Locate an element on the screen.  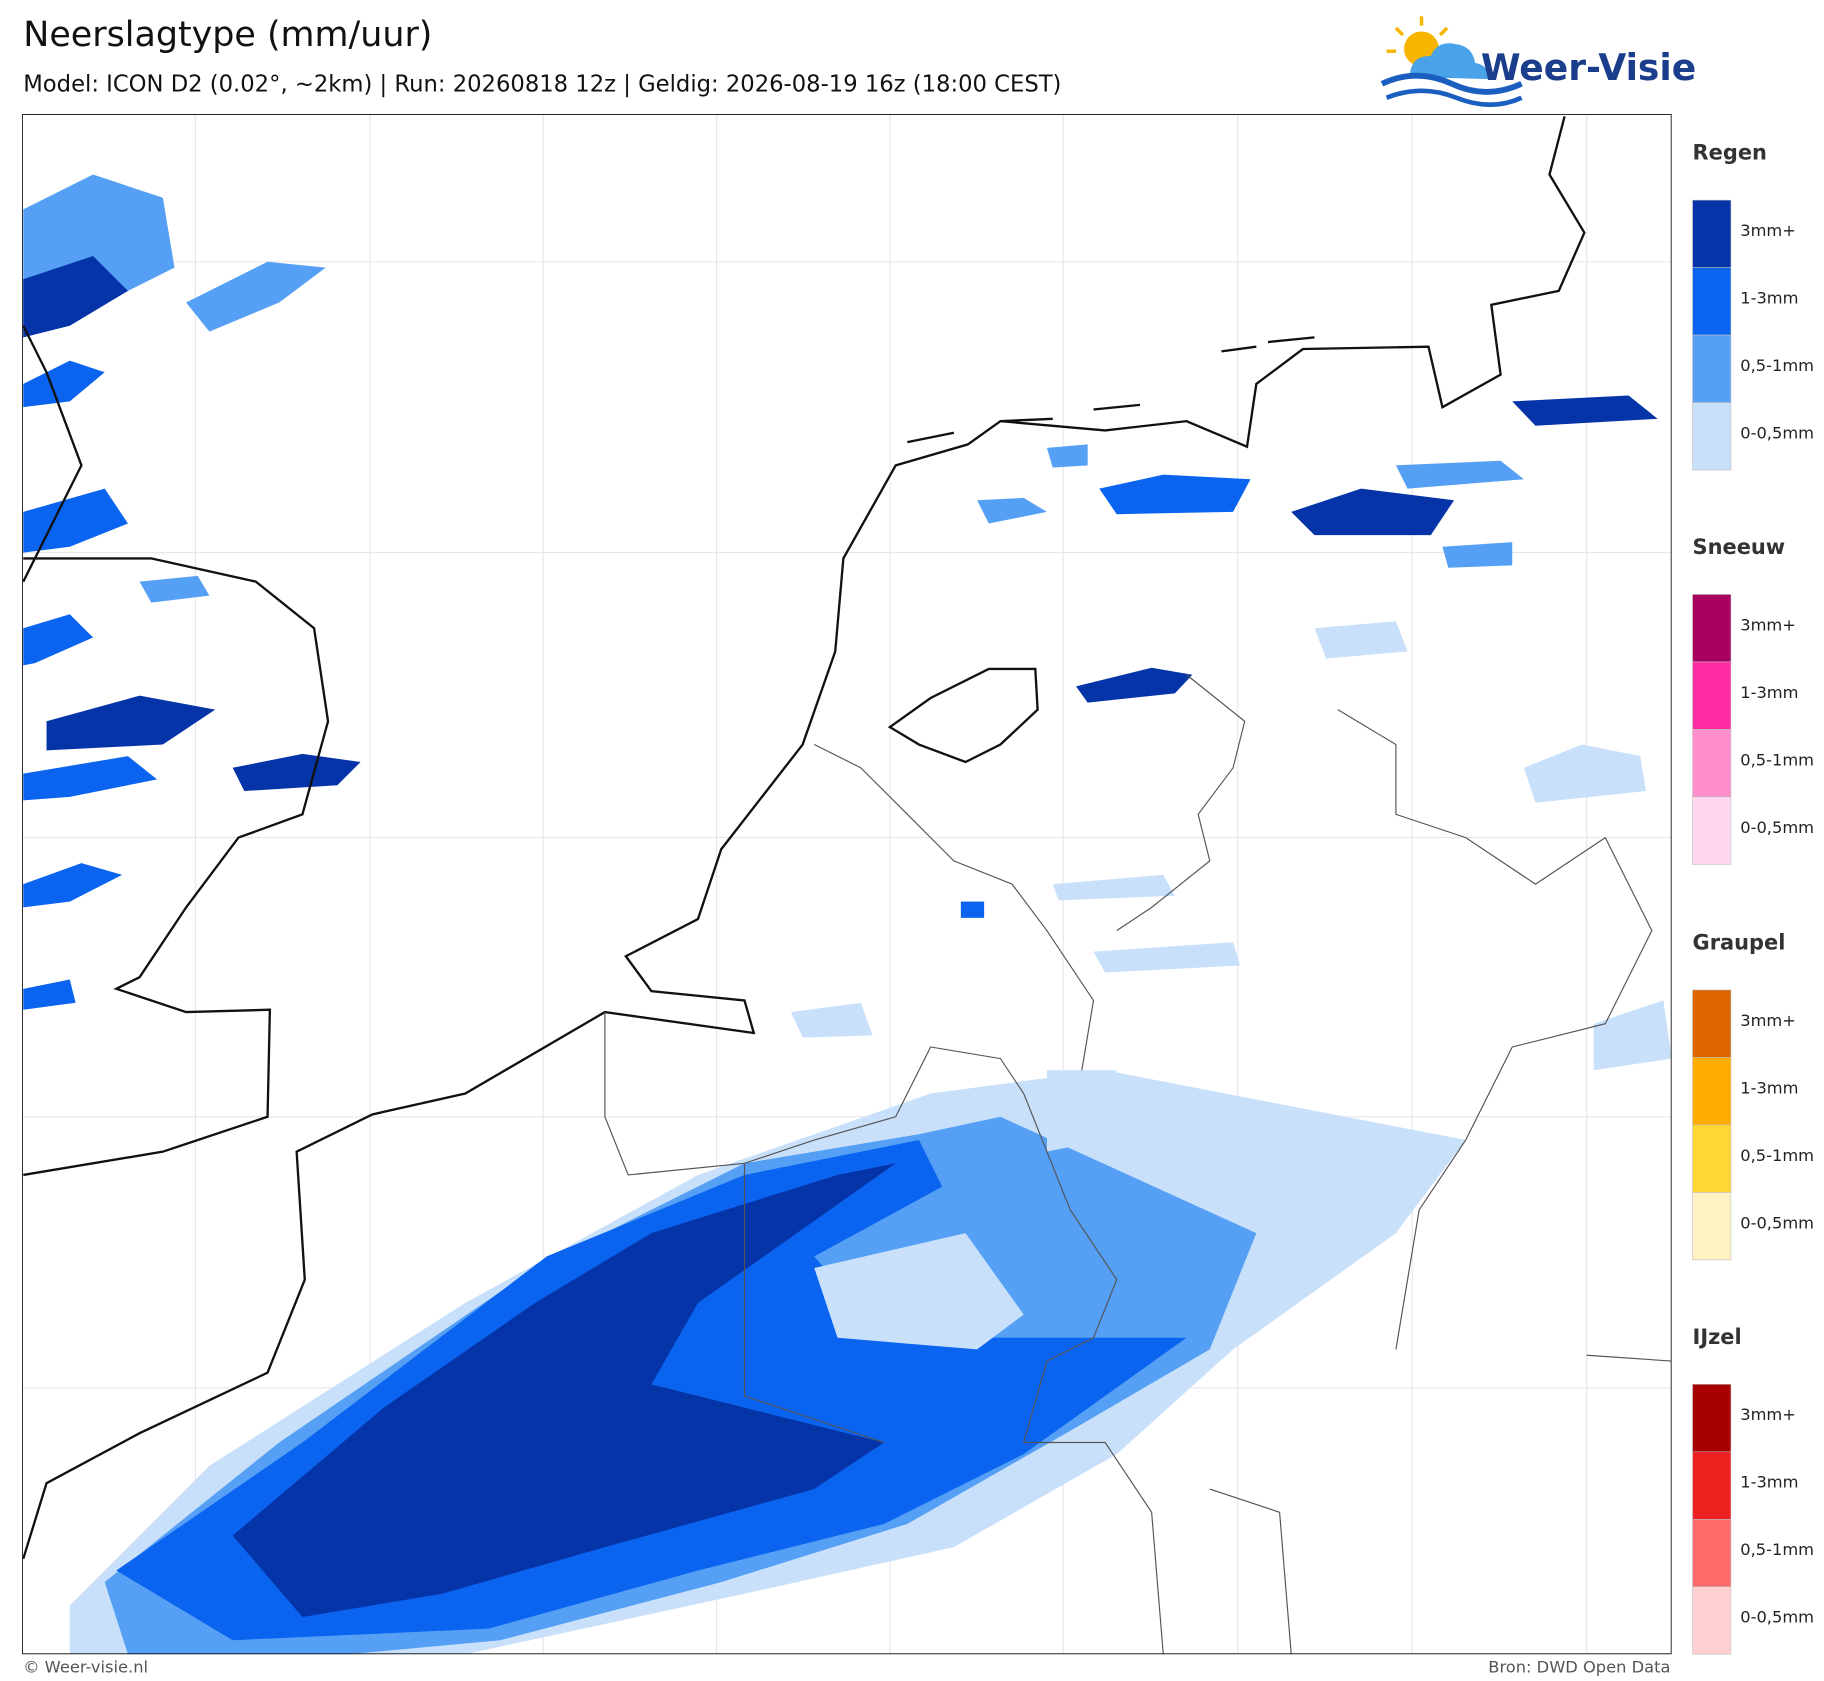
source: Bron: DWD Open Data is located at coordinates (1579, 1667).